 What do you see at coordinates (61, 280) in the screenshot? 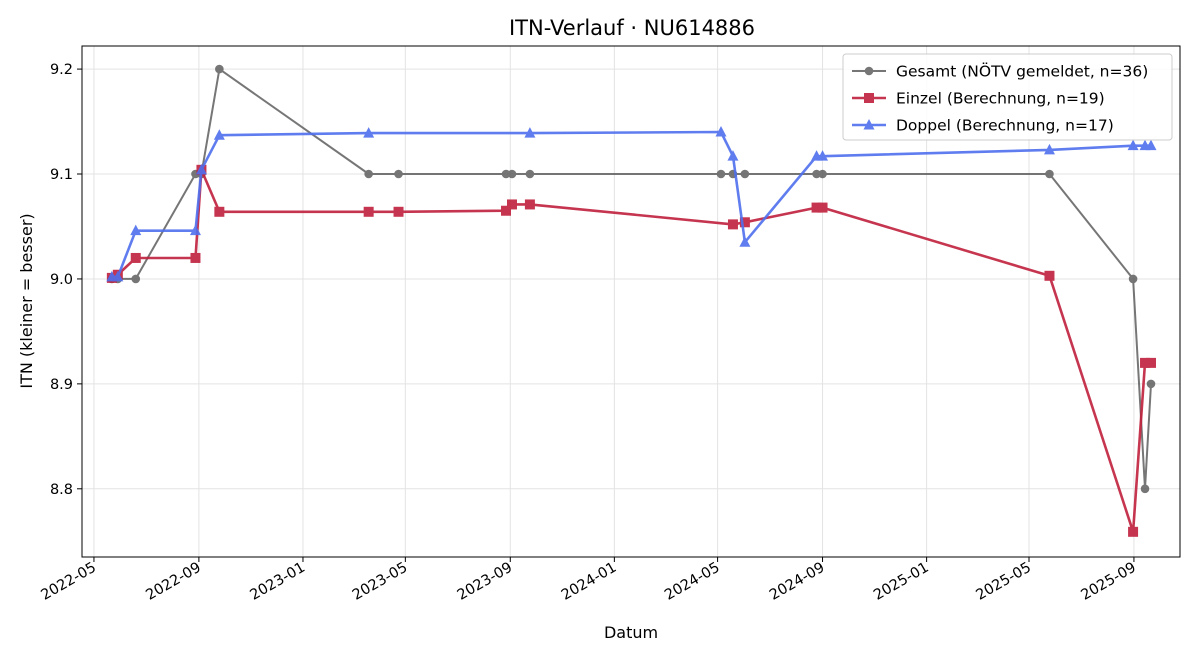
I see `y-tick-label: 9.0` at bounding box center [61, 280].